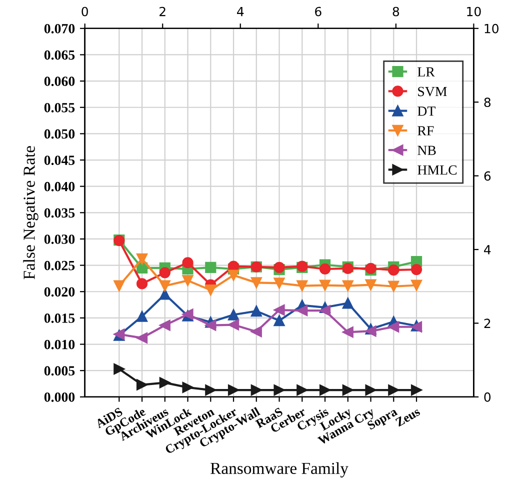 This screenshot has width=505, height=490. What do you see at coordinates (59, 29) in the screenshot?
I see `y-tick-label: 0.070` at bounding box center [59, 29].